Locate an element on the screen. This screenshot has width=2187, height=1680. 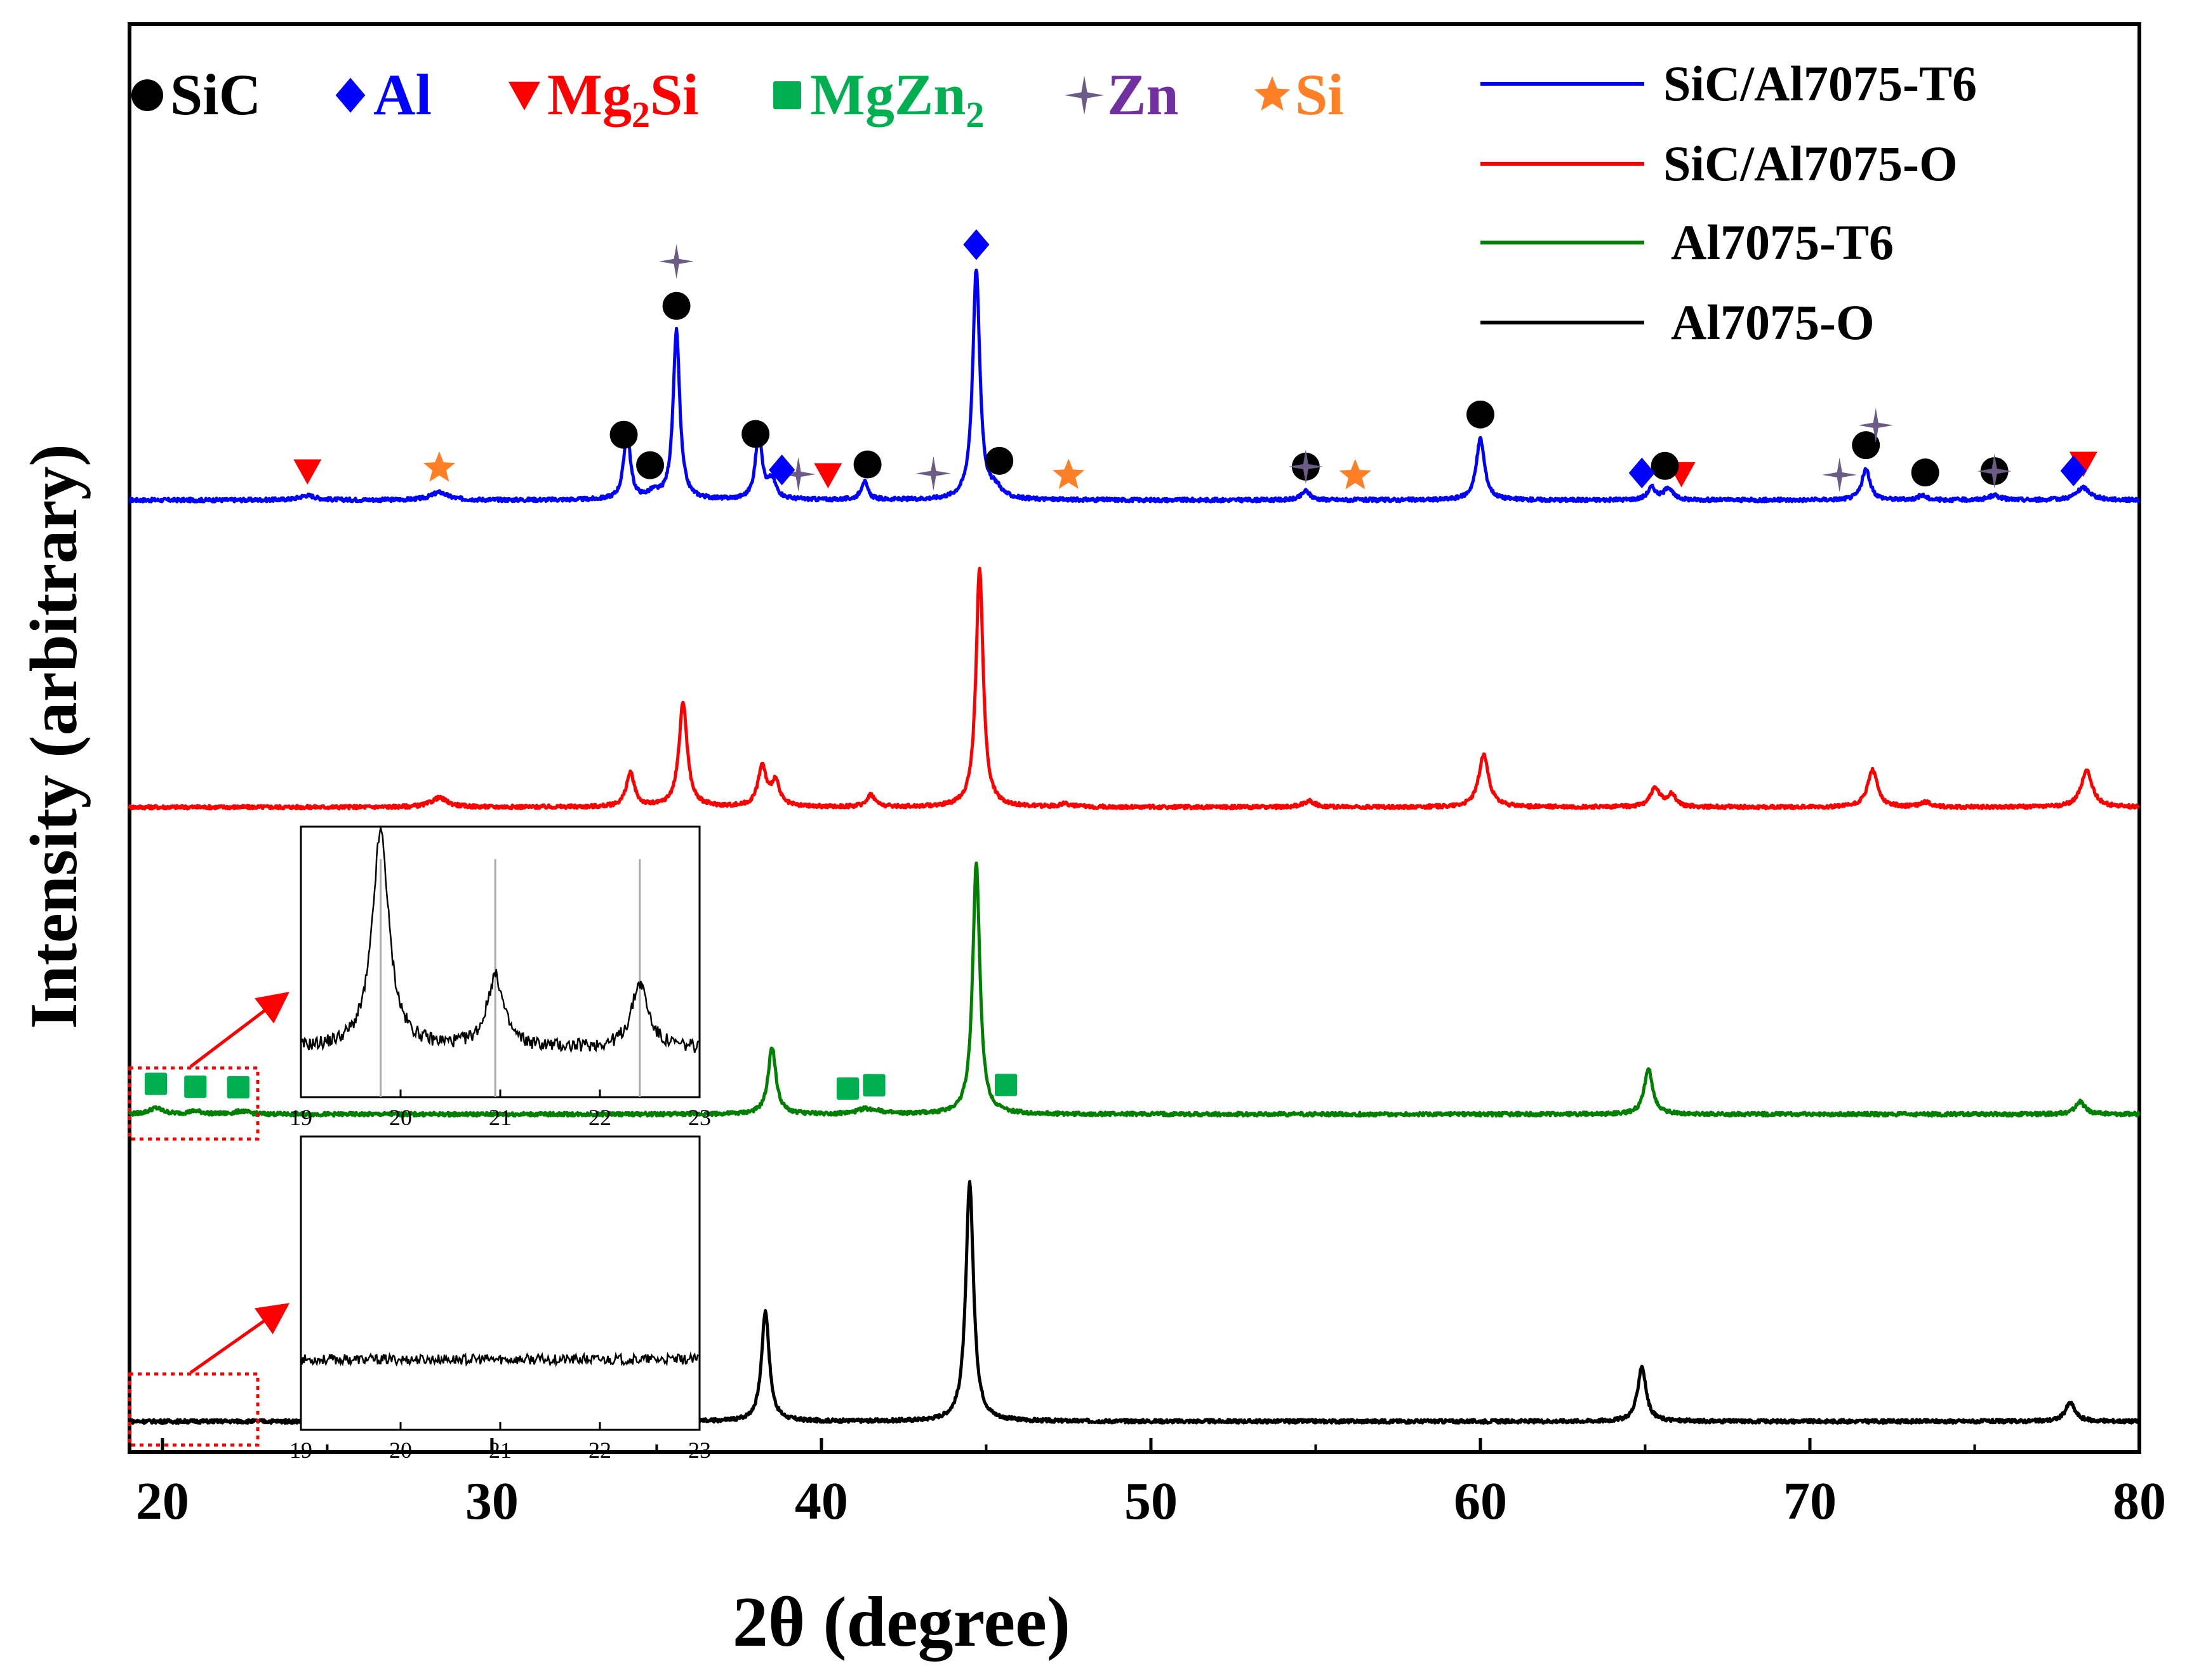
x-tick-label: 60 is located at coordinates (1481, 1501).